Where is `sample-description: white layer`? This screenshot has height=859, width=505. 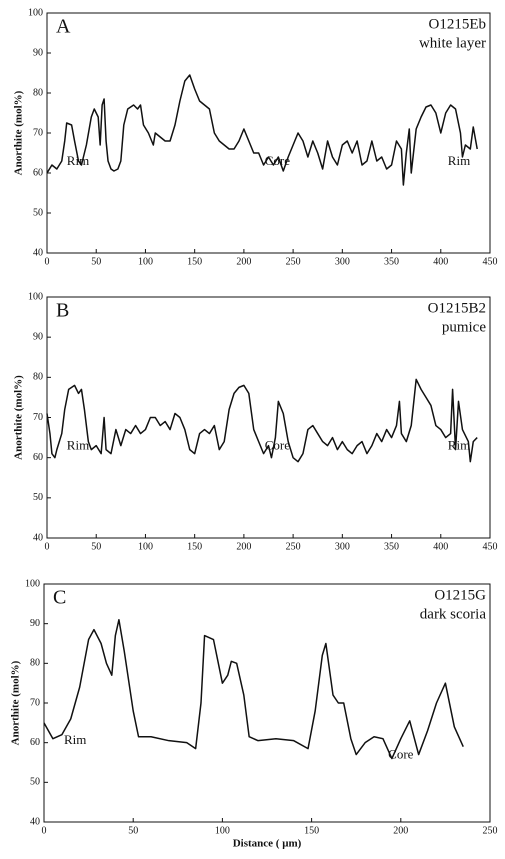 sample-description: white layer is located at coordinates (452, 43).